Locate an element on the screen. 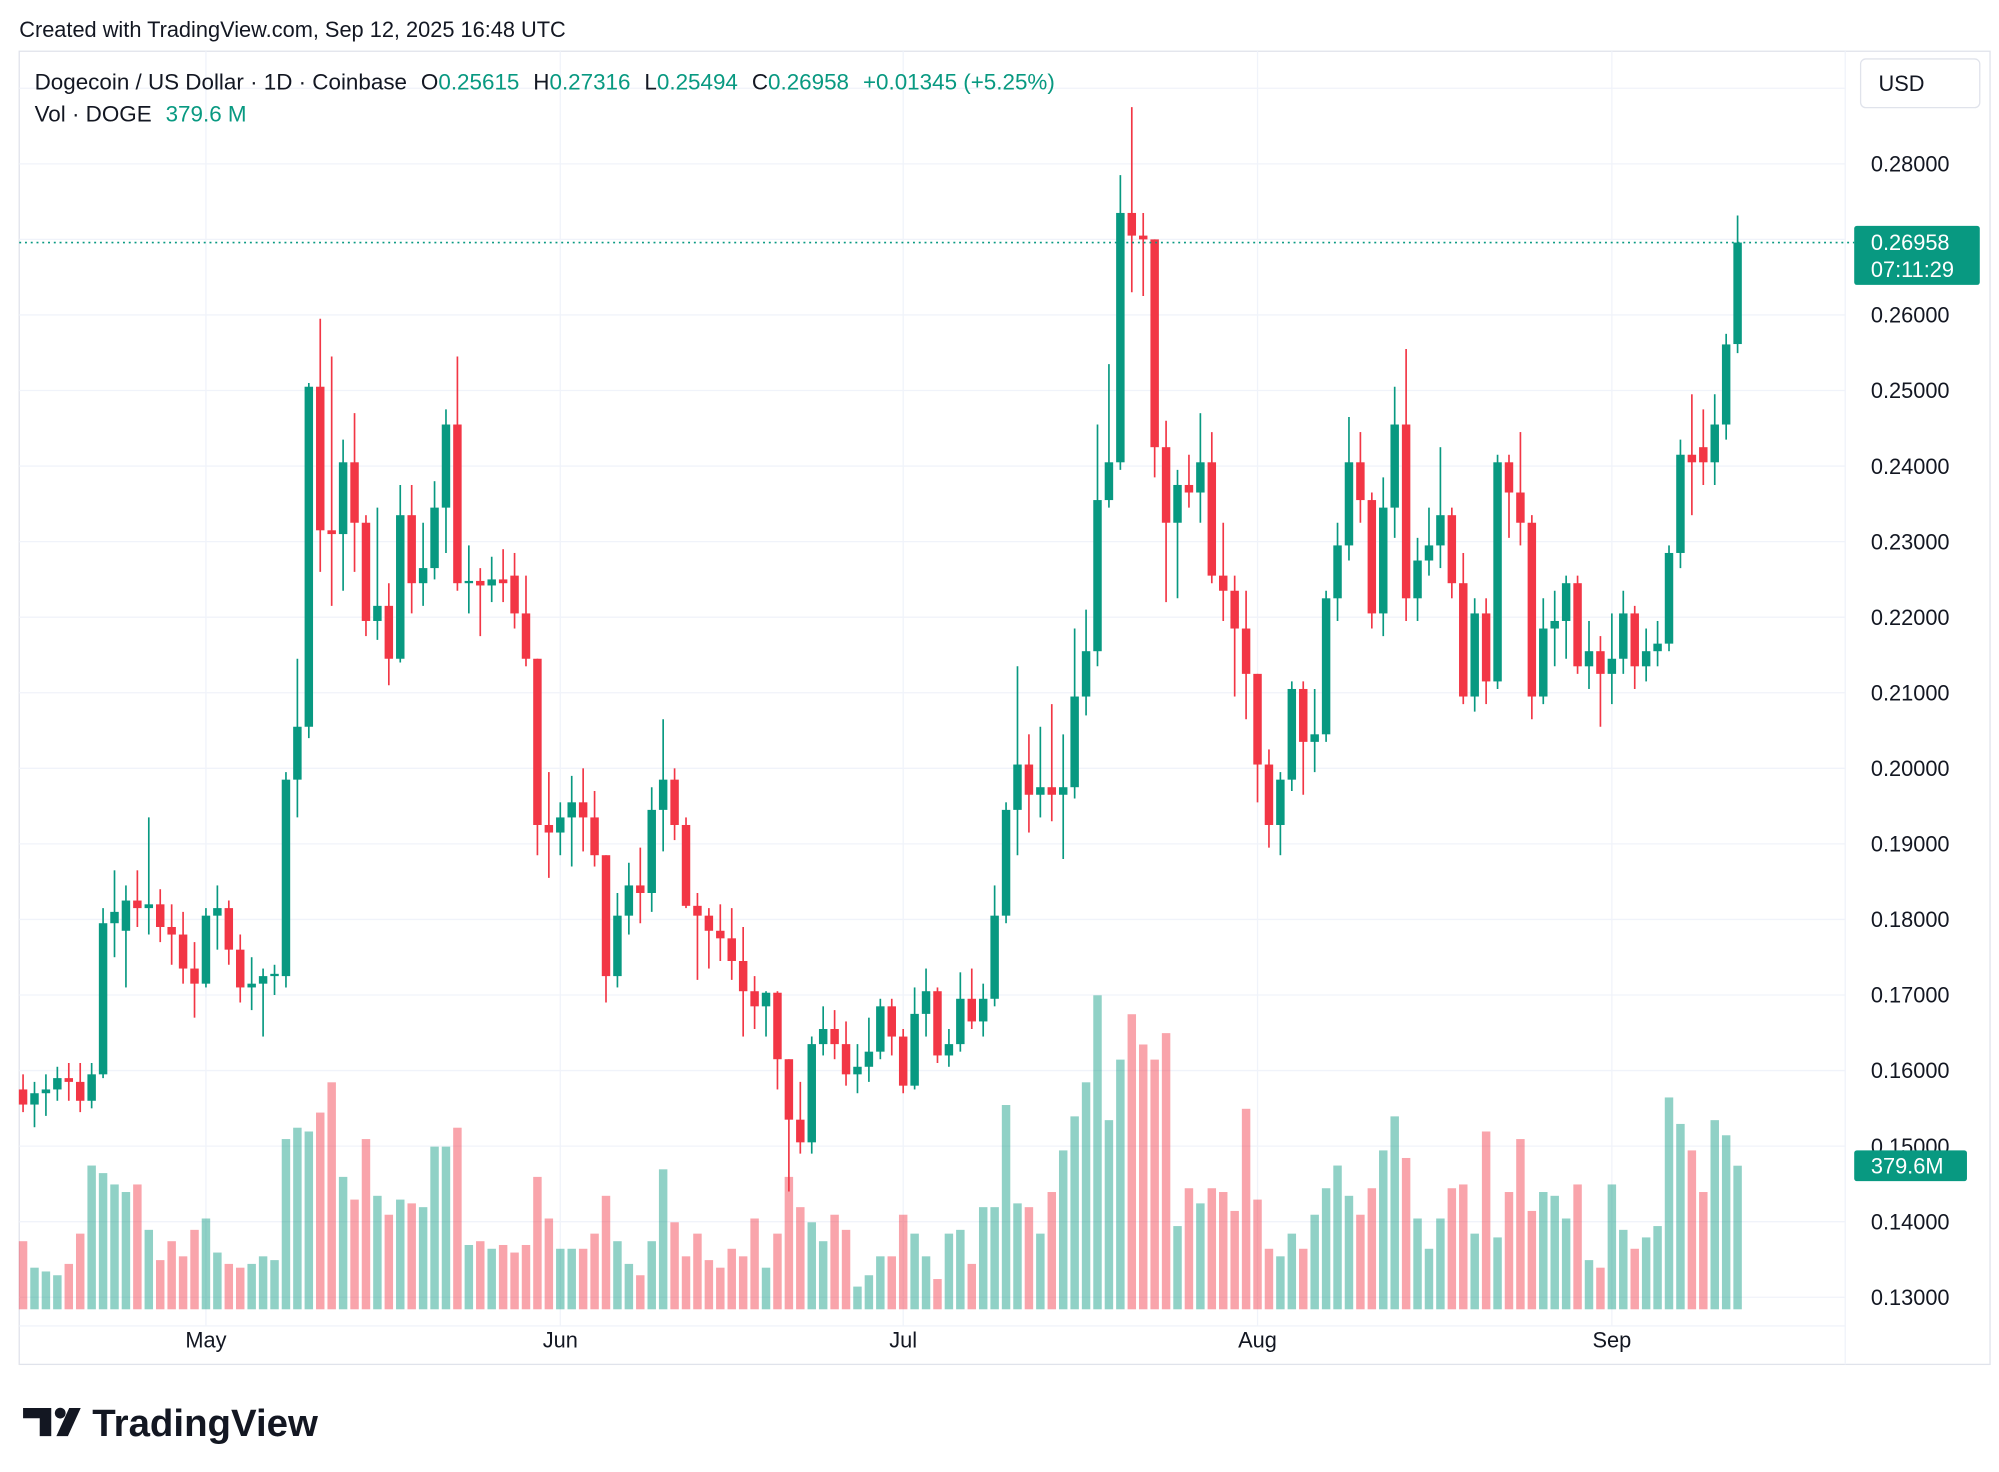  y-tick-label: 0.19000 is located at coordinates (1910, 844).